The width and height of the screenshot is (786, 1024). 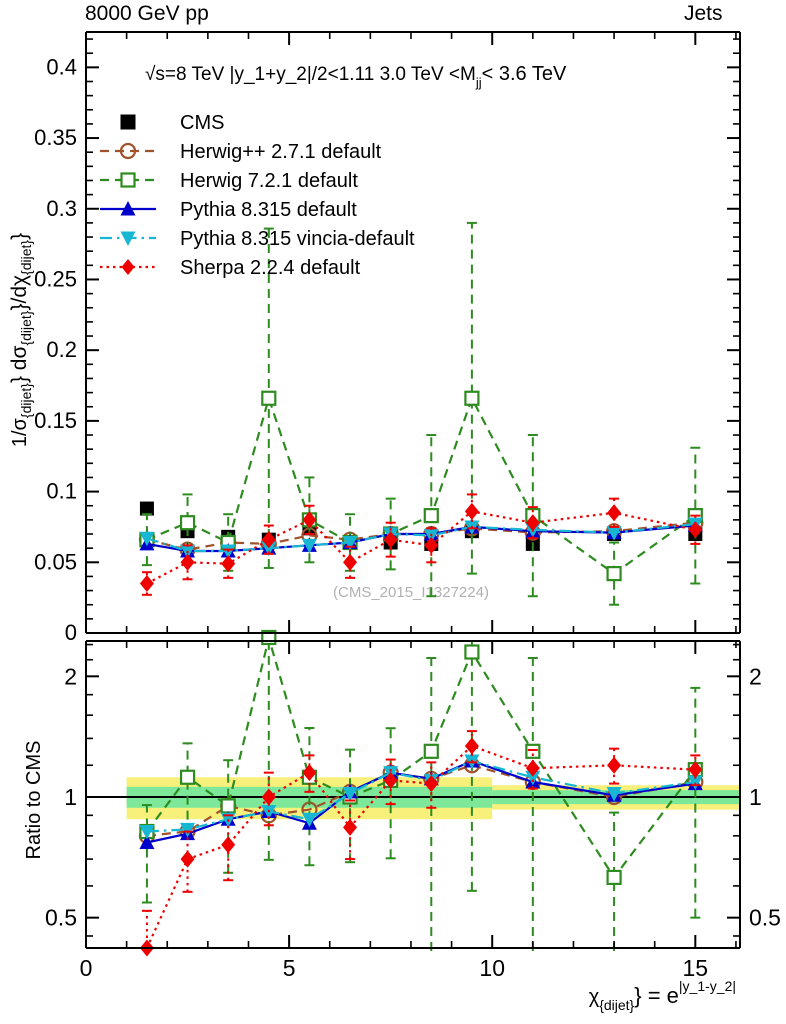 What do you see at coordinates (703, 13) in the screenshot?
I see `header-right-text: Jets` at bounding box center [703, 13].